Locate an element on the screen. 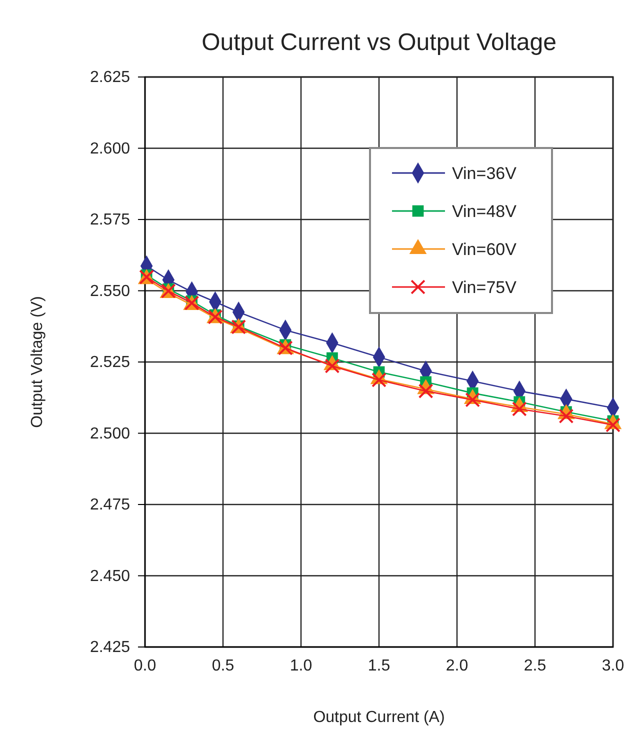  y-tick-label: 2.450 is located at coordinates (110, 576).